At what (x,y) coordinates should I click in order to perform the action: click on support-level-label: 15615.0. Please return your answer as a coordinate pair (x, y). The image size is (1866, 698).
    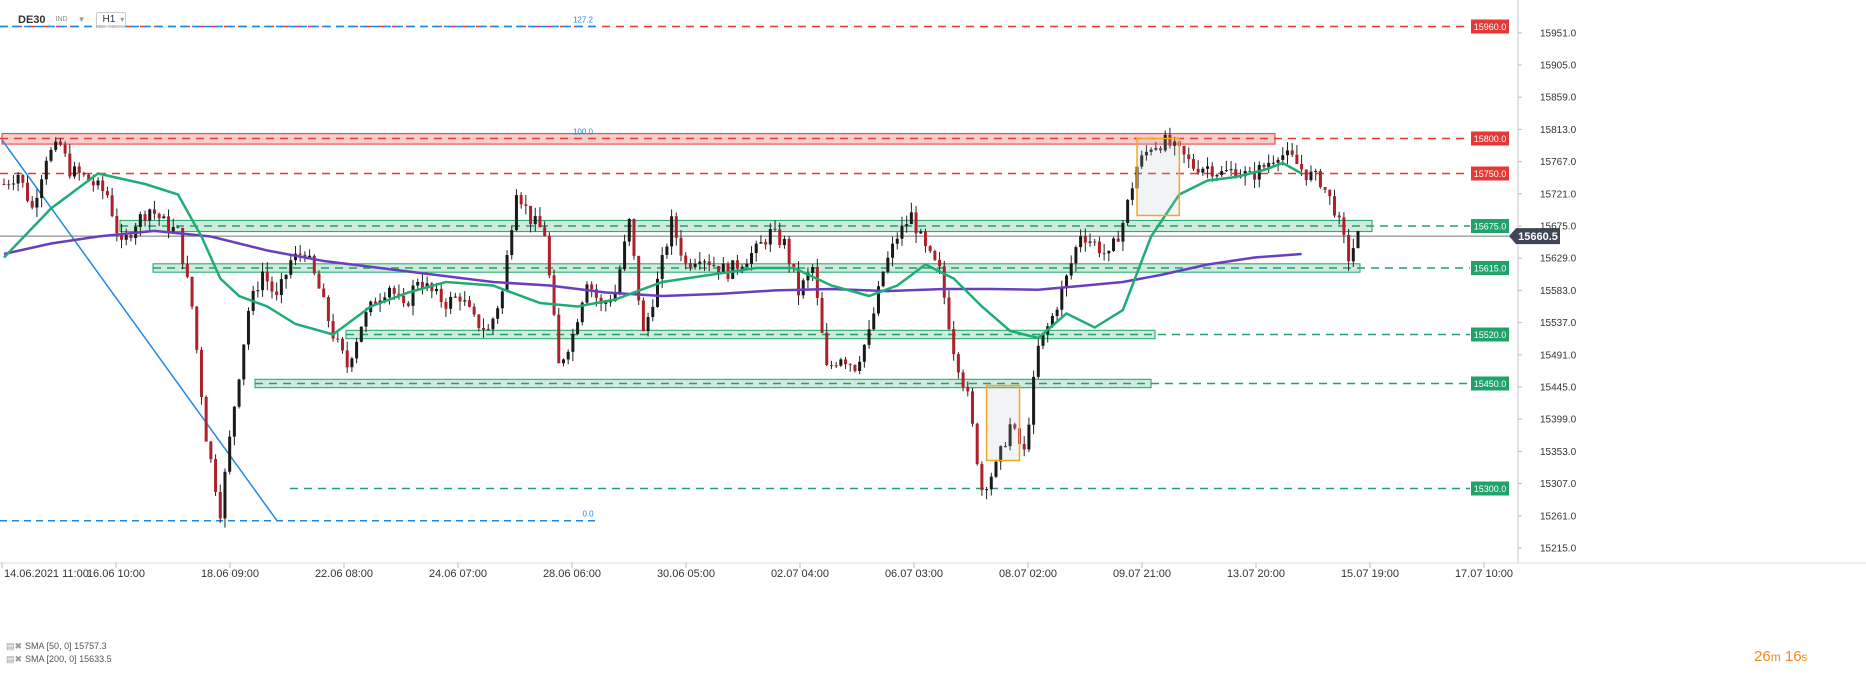
    Looking at the image, I should click on (1490, 269).